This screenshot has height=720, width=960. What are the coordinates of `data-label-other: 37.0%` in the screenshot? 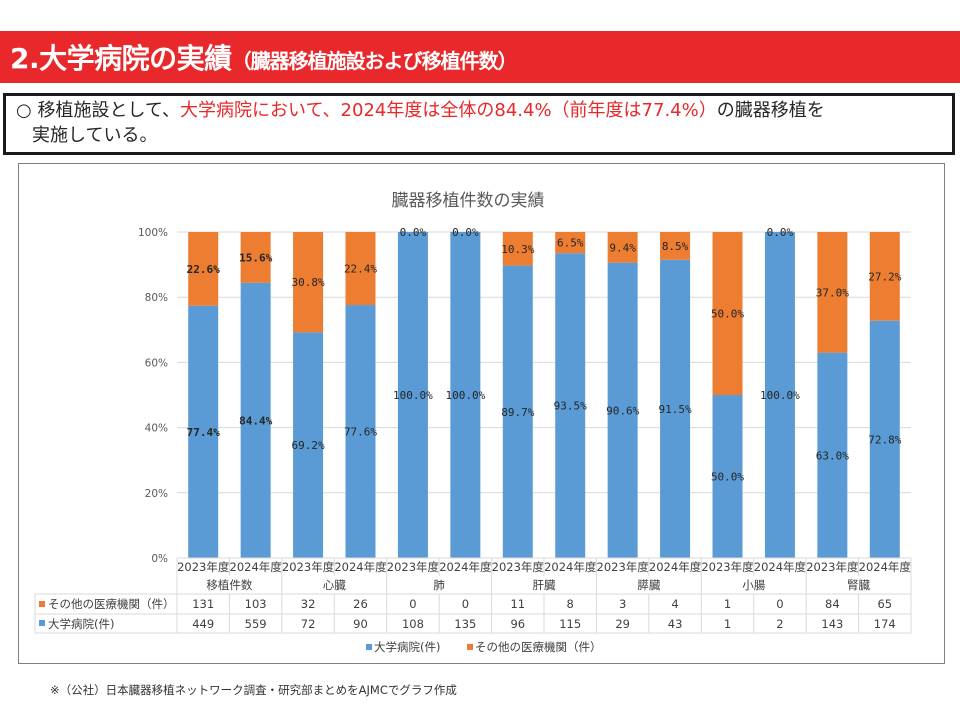 It's located at (832, 292).